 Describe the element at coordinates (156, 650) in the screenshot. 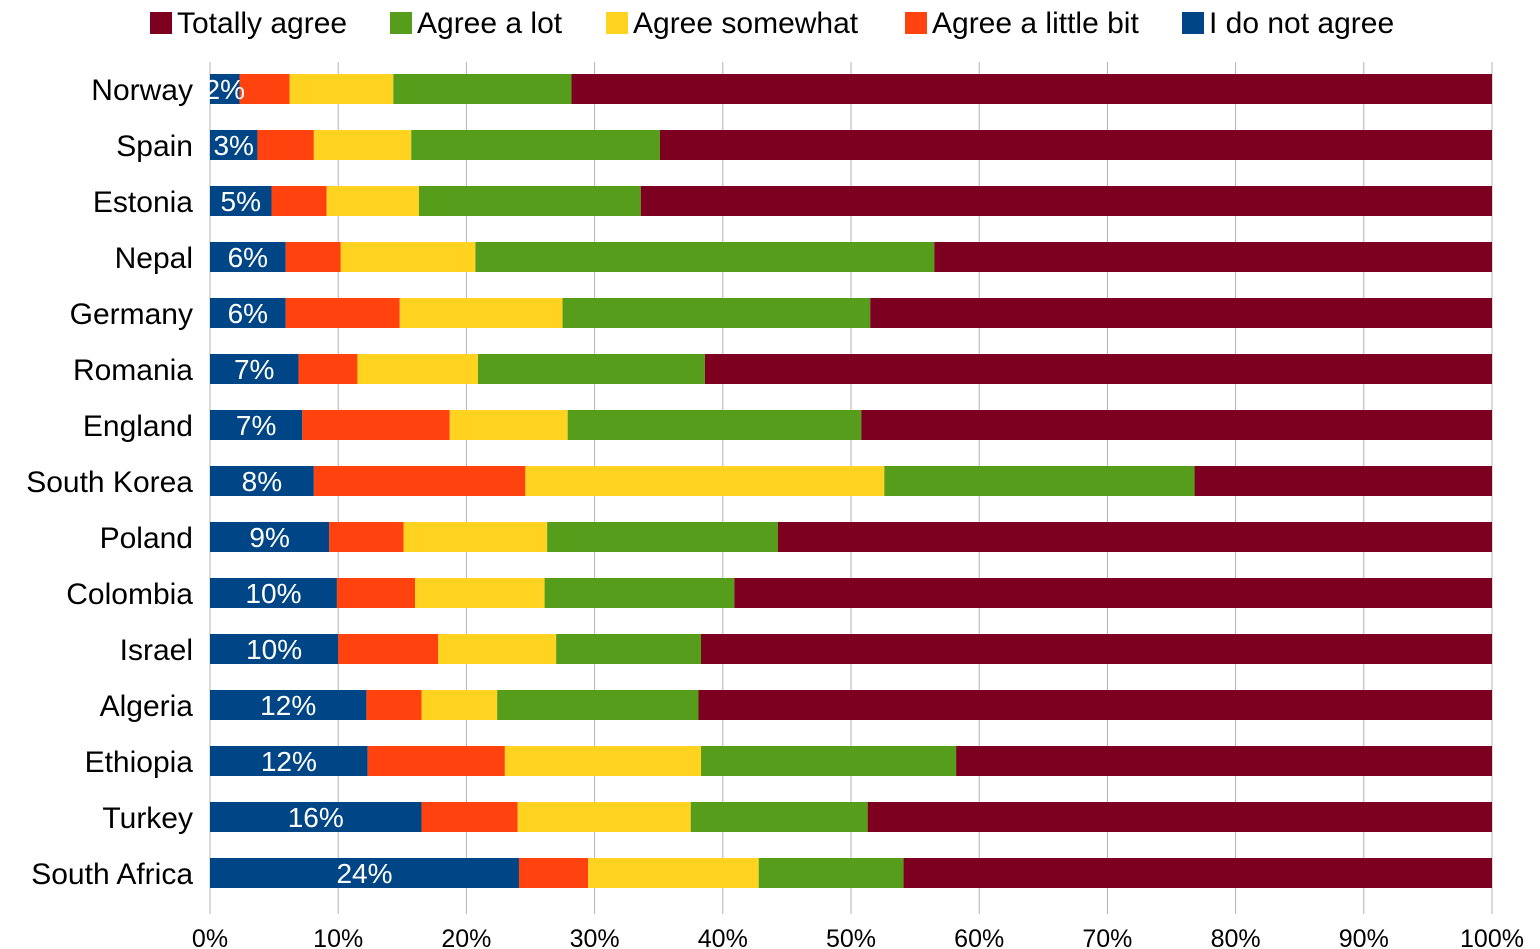

I see `category-label: Israel` at that location.